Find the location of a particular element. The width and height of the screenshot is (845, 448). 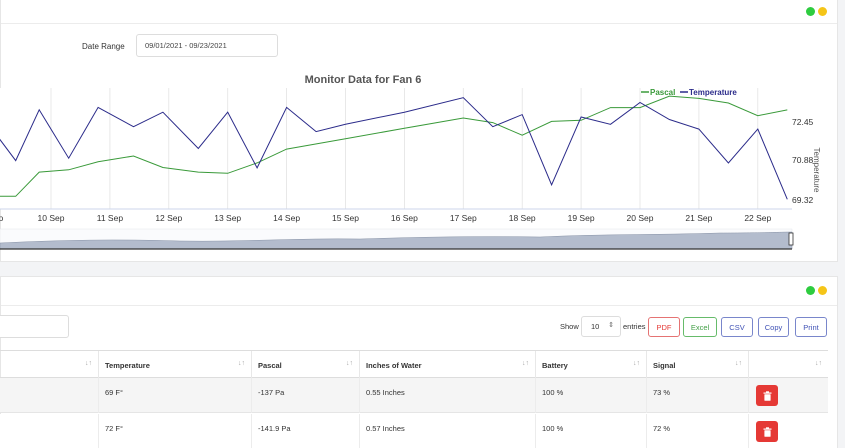

date-range-label: Date Range is located at coordinates (103, 46).